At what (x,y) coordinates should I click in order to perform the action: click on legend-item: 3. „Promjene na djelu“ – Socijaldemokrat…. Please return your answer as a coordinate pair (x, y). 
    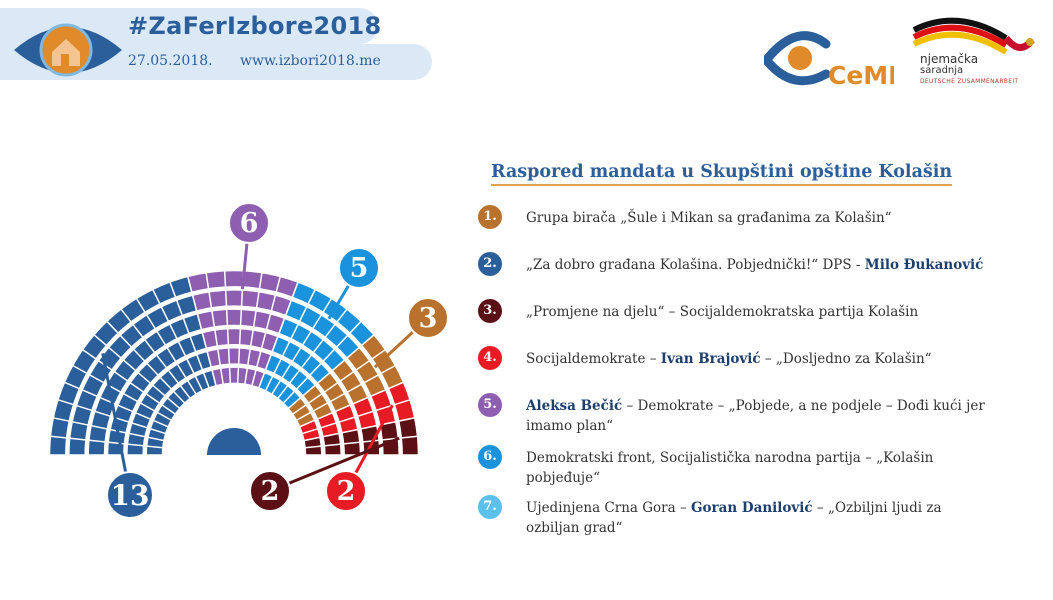
    Looking at the image, I should click on (744, 321).